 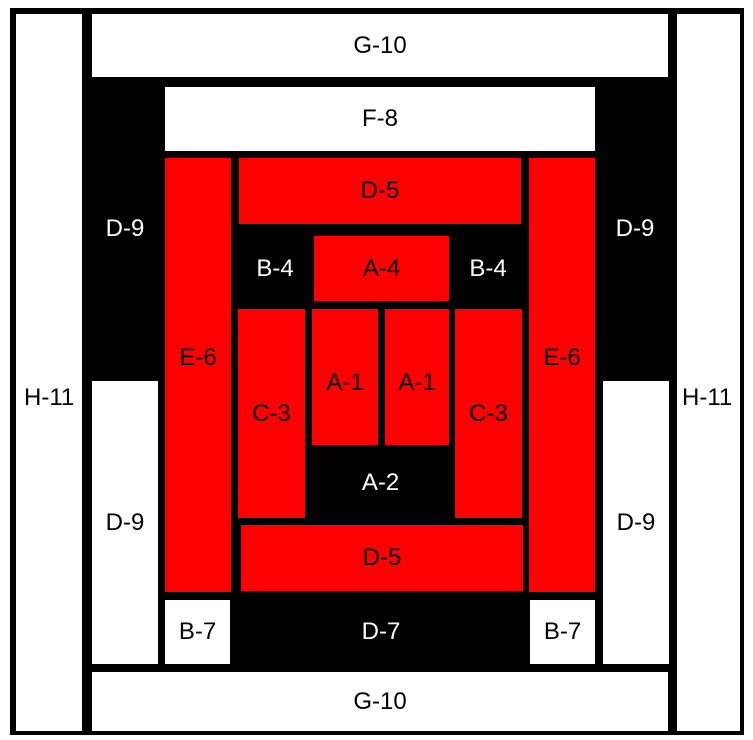 I want to click on piece-a1-left: A-1, so click(x=345, y=377).